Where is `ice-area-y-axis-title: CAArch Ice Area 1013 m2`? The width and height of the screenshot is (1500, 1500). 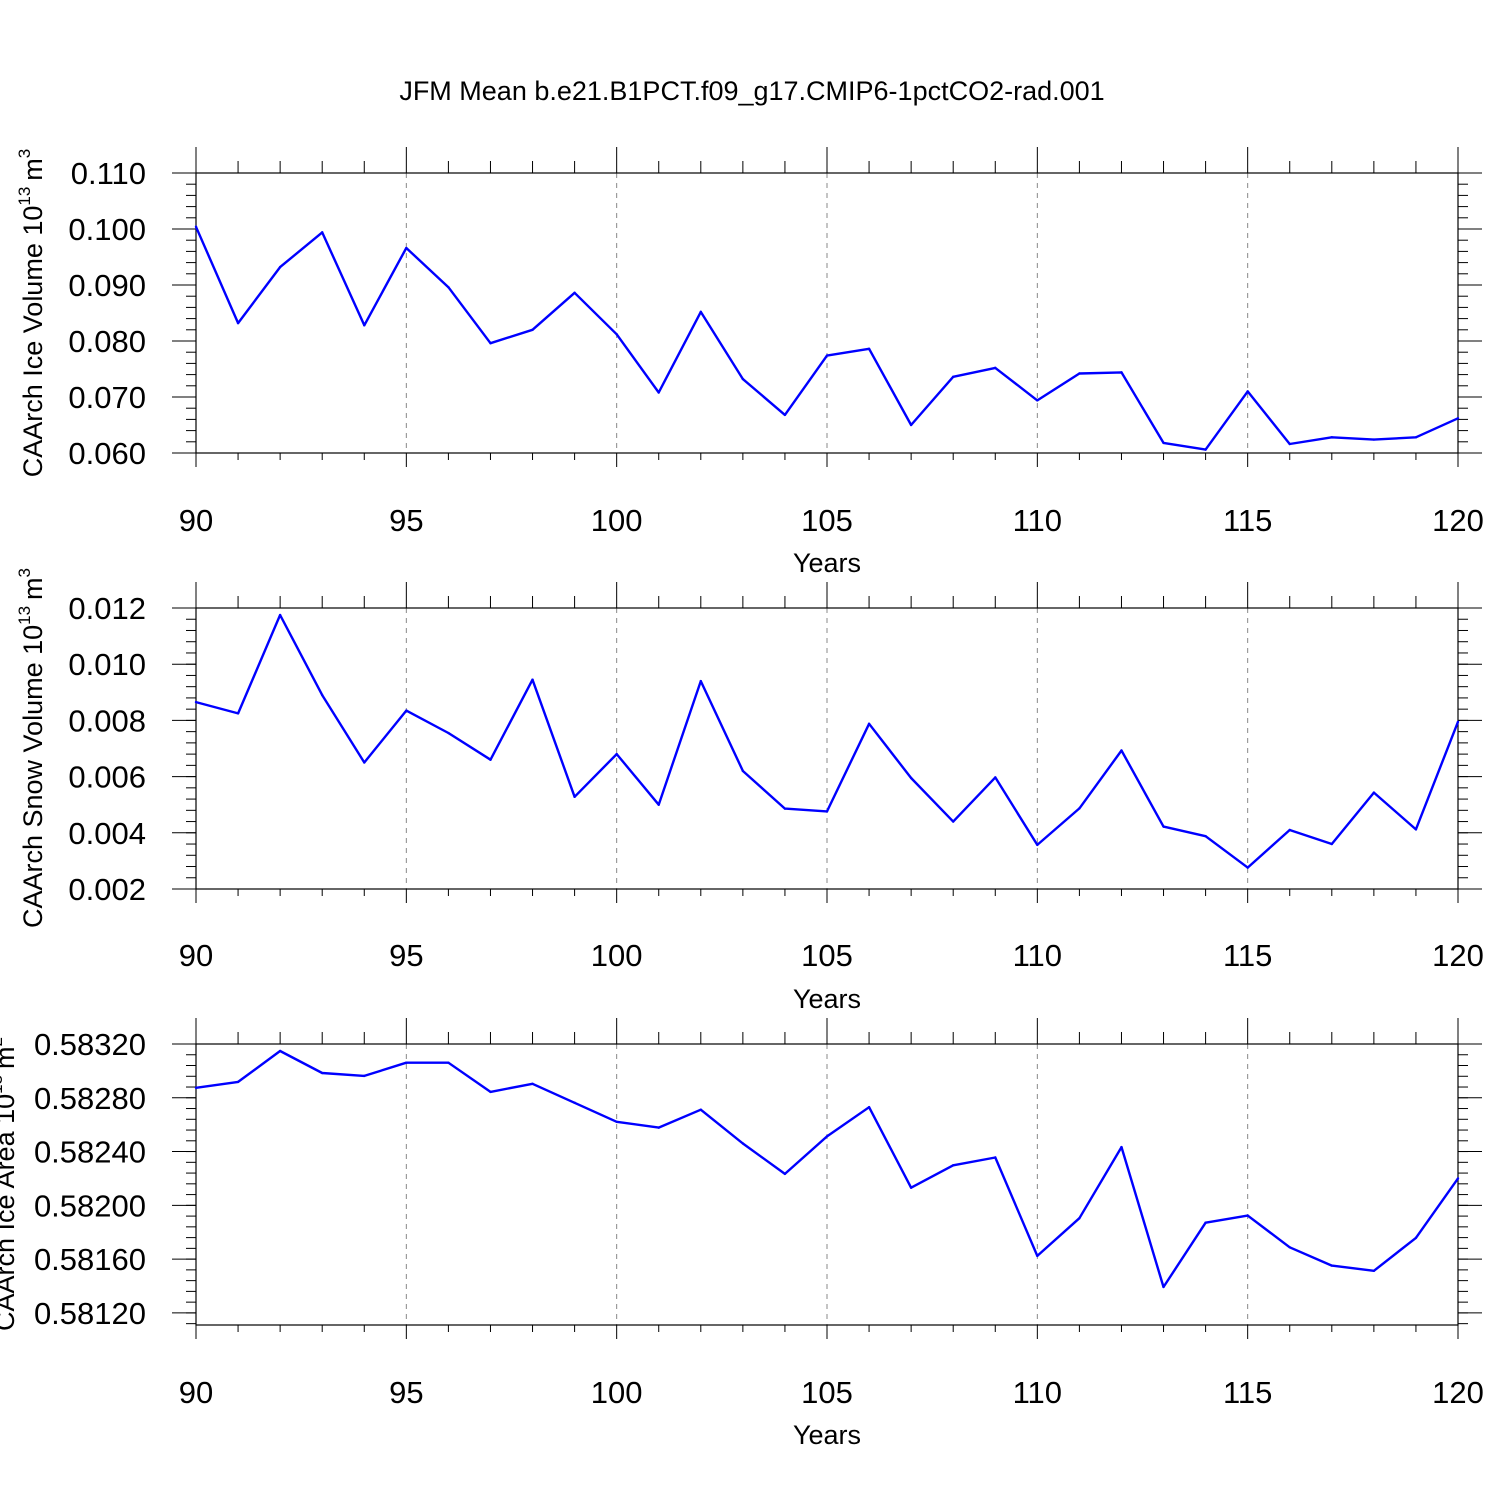 ice-area-y-axis-title: CAArch Ice Area 1013 m2 is located at coordinates (10, 1184).